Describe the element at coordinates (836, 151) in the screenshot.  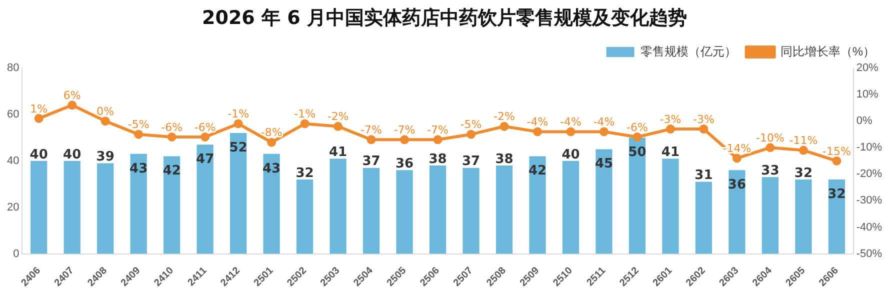
I see `data-label: -15%` at that location.